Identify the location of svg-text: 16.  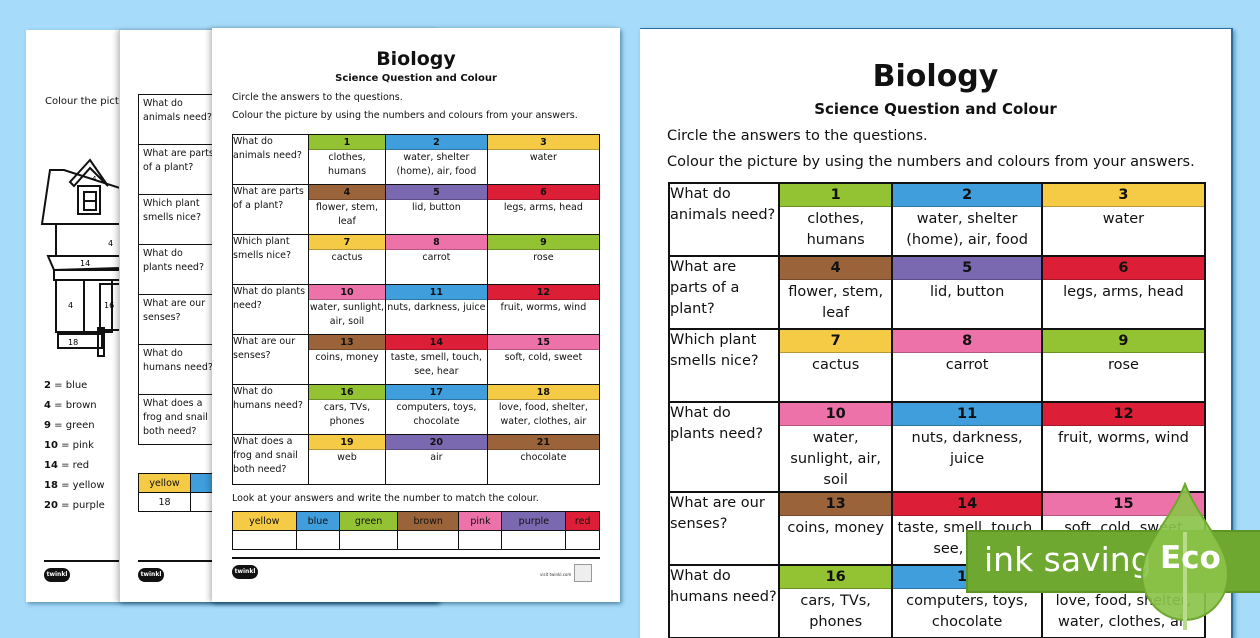
(109, 305).